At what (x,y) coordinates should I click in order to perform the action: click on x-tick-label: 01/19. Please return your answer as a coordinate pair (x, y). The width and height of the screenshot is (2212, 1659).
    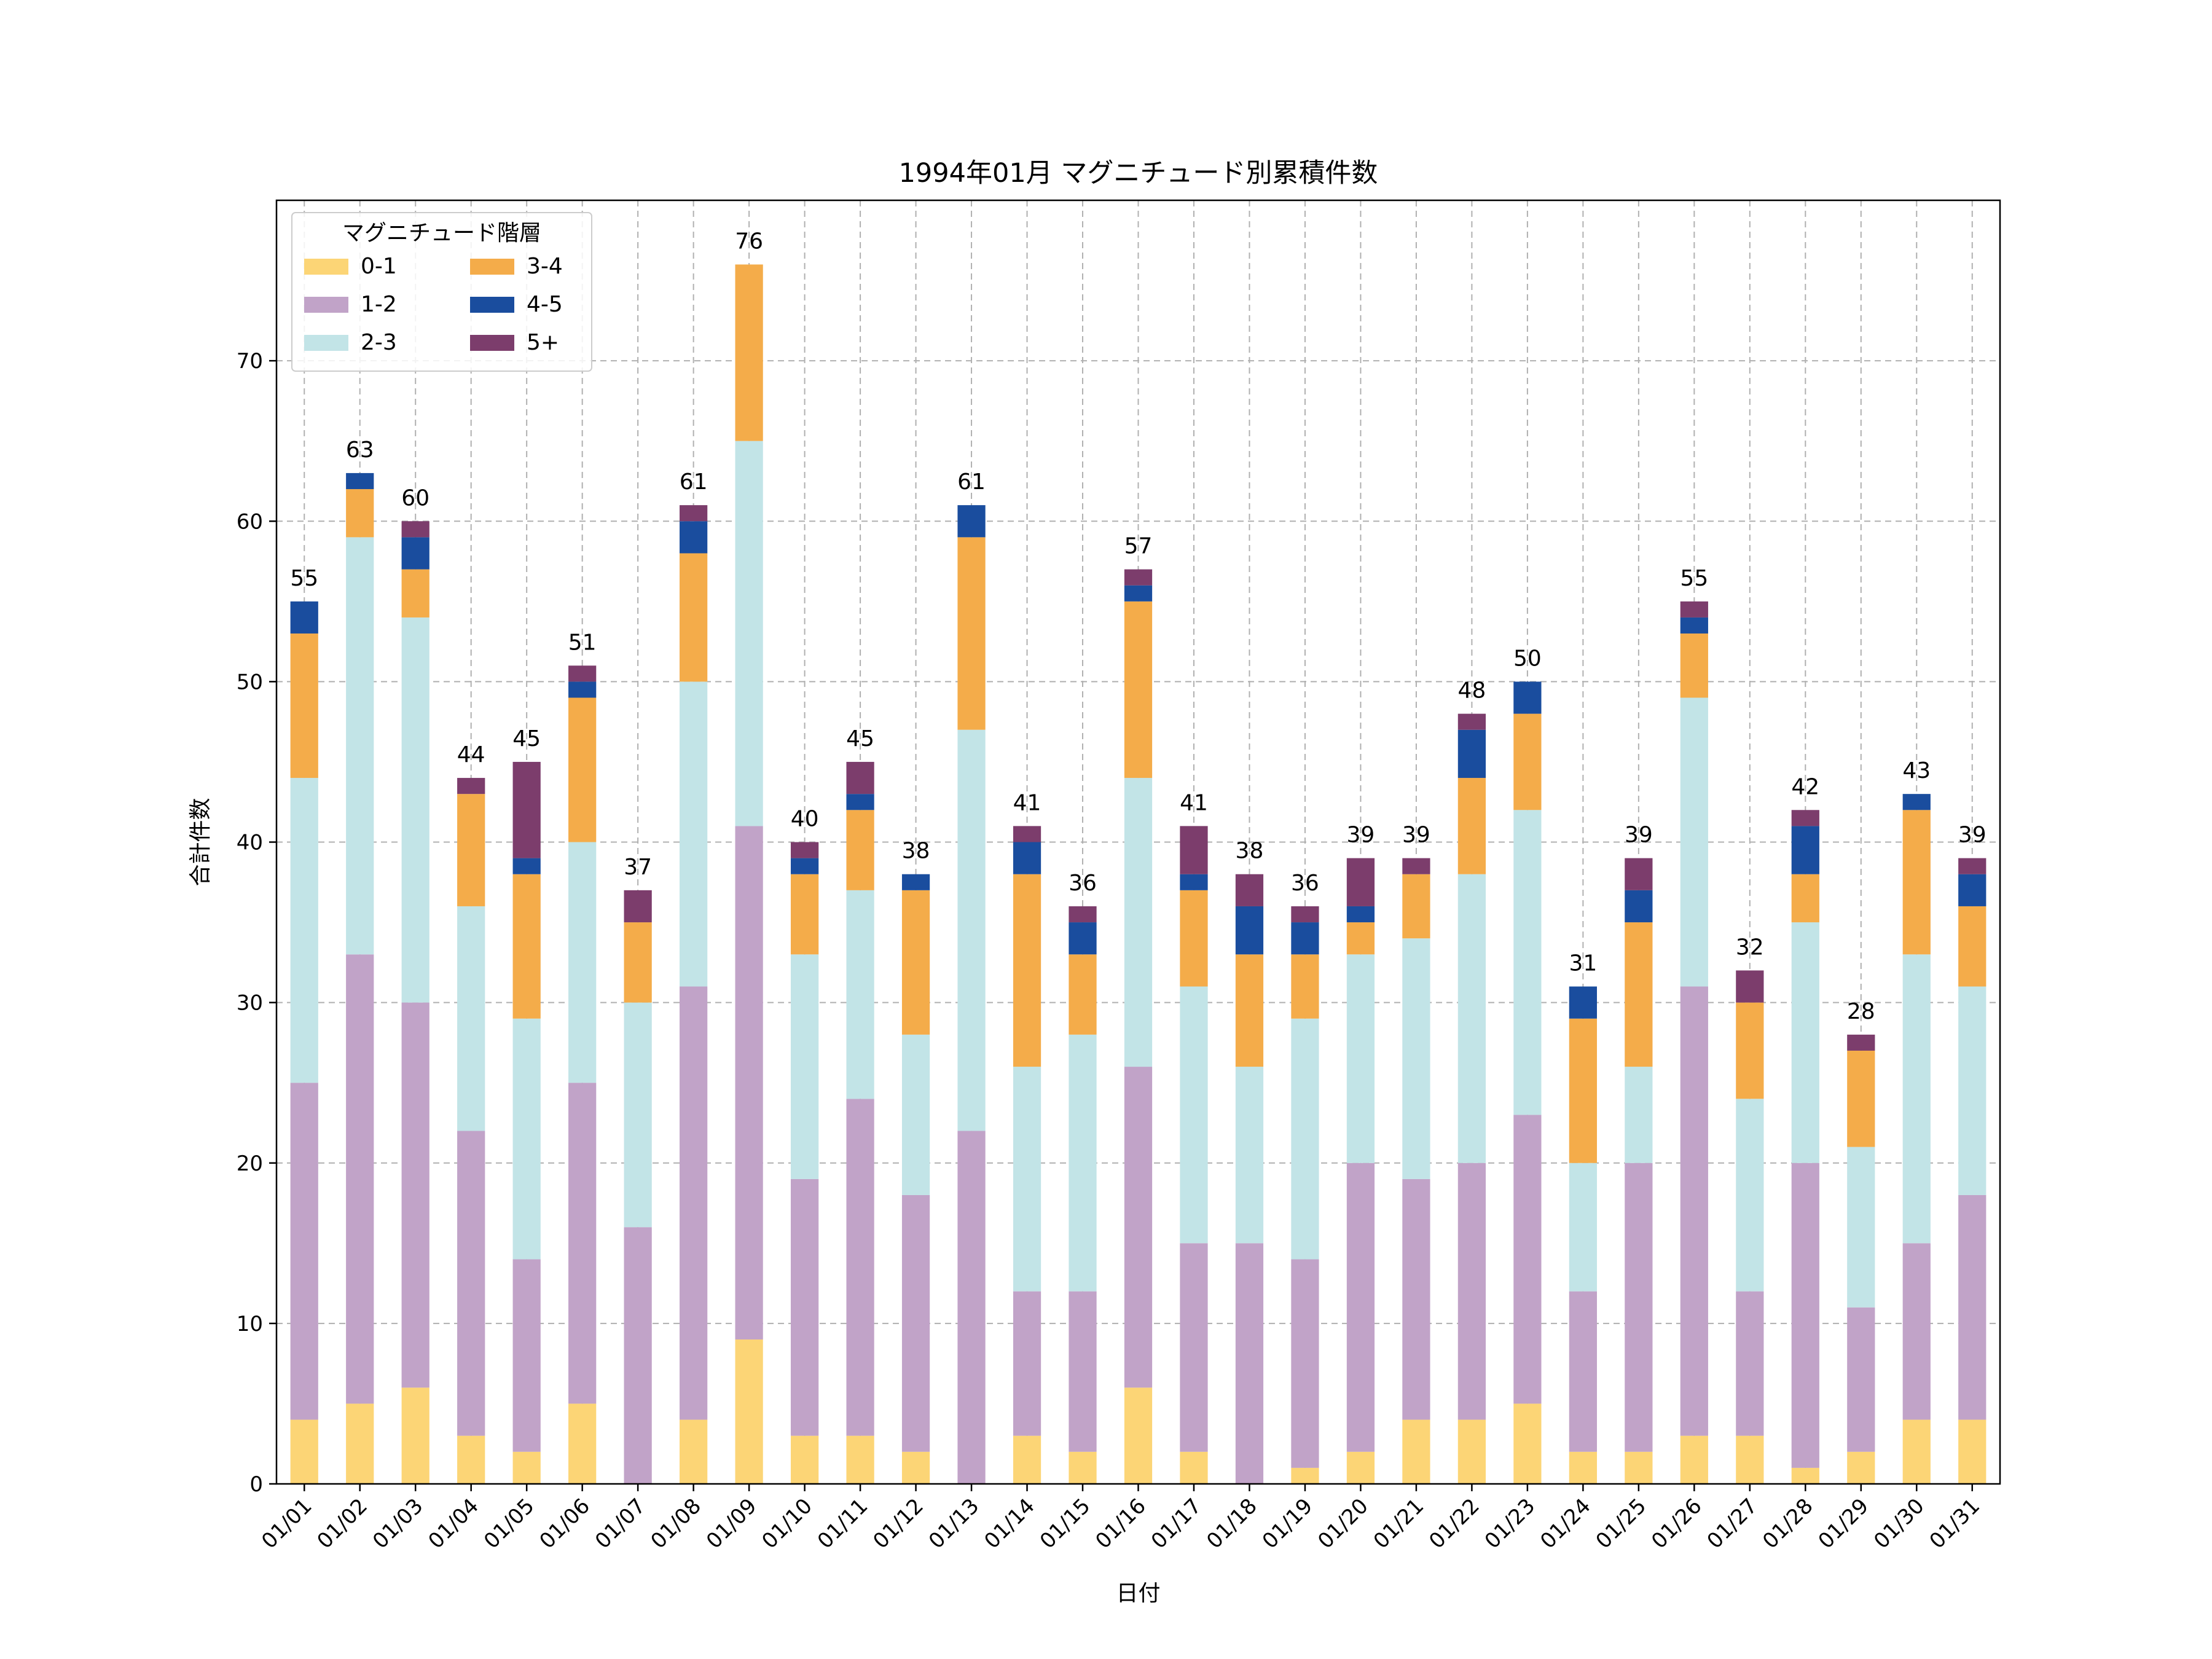
    Looking at the image, I should click on (1288, 1524).